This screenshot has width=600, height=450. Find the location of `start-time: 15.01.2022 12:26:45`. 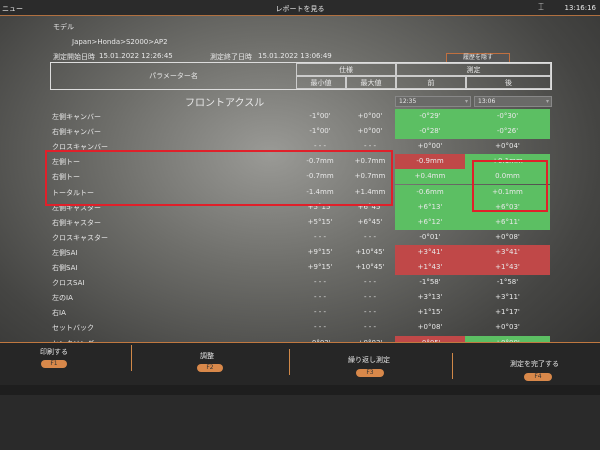

start-time: 15.01.2022 12:26:45 is located at coordinates (136, 56).